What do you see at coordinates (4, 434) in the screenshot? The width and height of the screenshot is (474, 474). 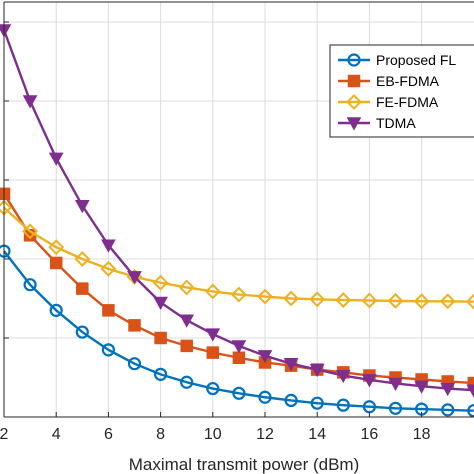 I see `x-tick-label: 2` at bounding box center [4, 434].